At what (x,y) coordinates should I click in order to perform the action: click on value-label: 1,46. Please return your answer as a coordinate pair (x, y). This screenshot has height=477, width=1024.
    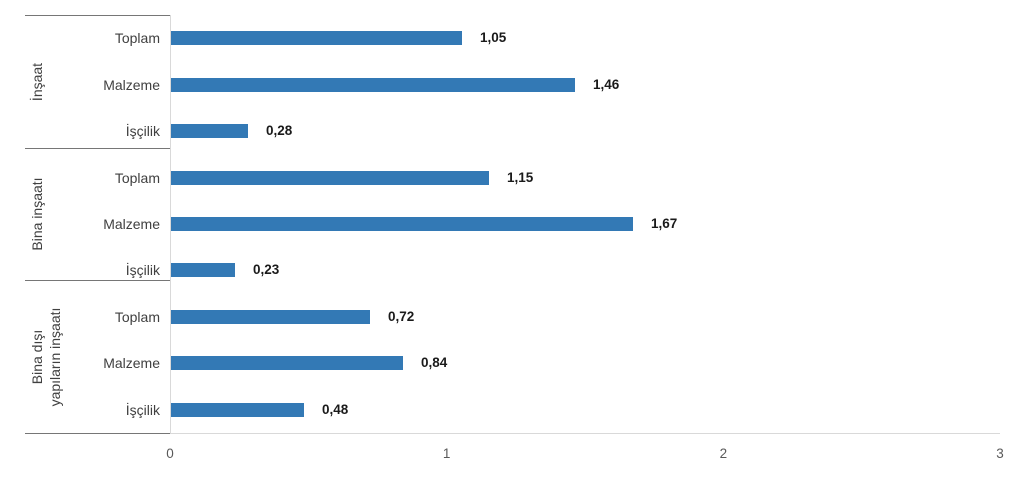
    Looking at the image, I should click on (606, 84).